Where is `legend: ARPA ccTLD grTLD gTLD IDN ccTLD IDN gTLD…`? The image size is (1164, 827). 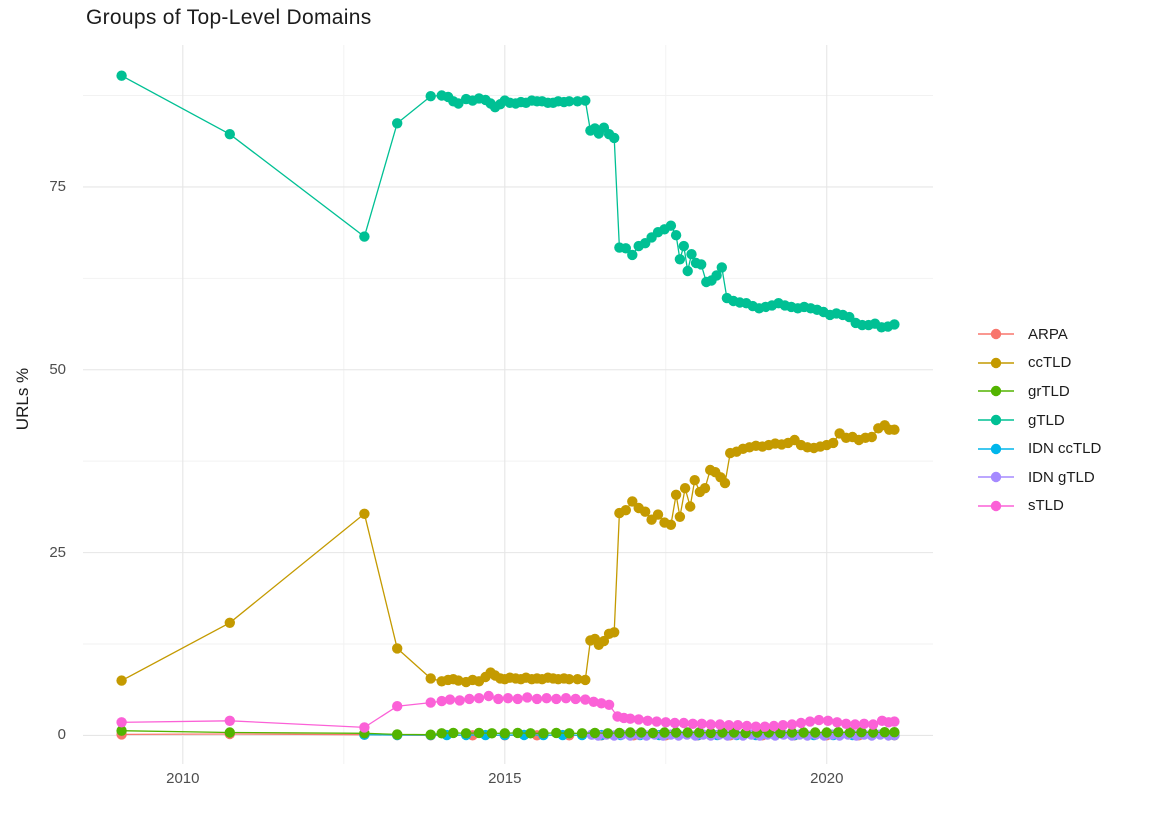 legend: ARPA ccTLD grTLD gTLD IDN ccTLD IDN gTLD… is located at coordinates (1039, 420).